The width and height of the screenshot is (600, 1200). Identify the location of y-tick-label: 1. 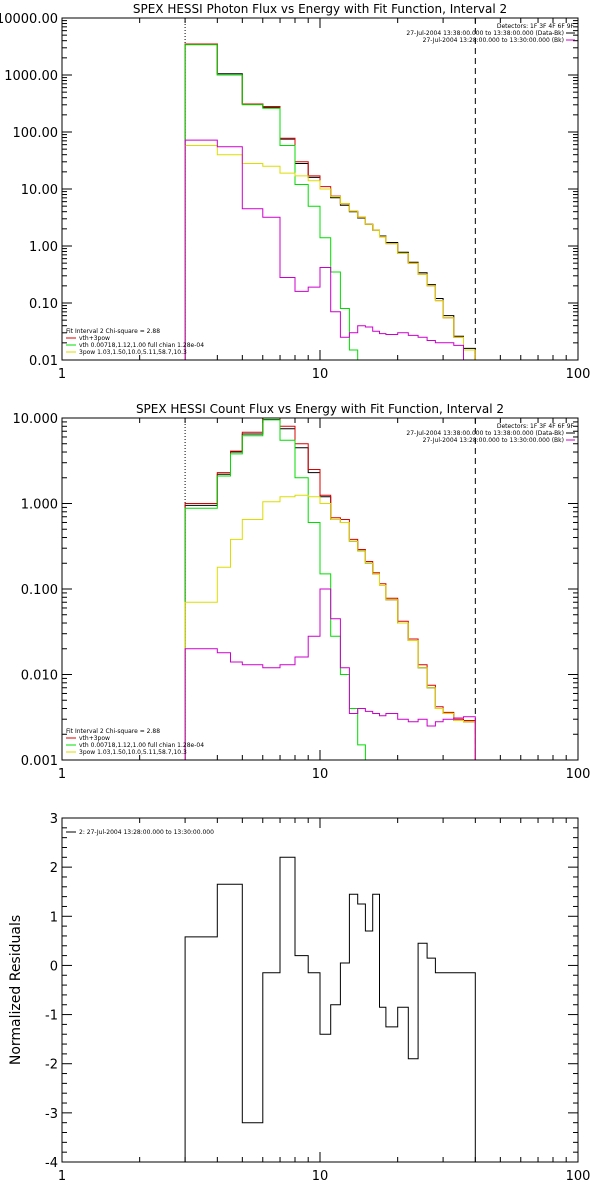
(54, 917).